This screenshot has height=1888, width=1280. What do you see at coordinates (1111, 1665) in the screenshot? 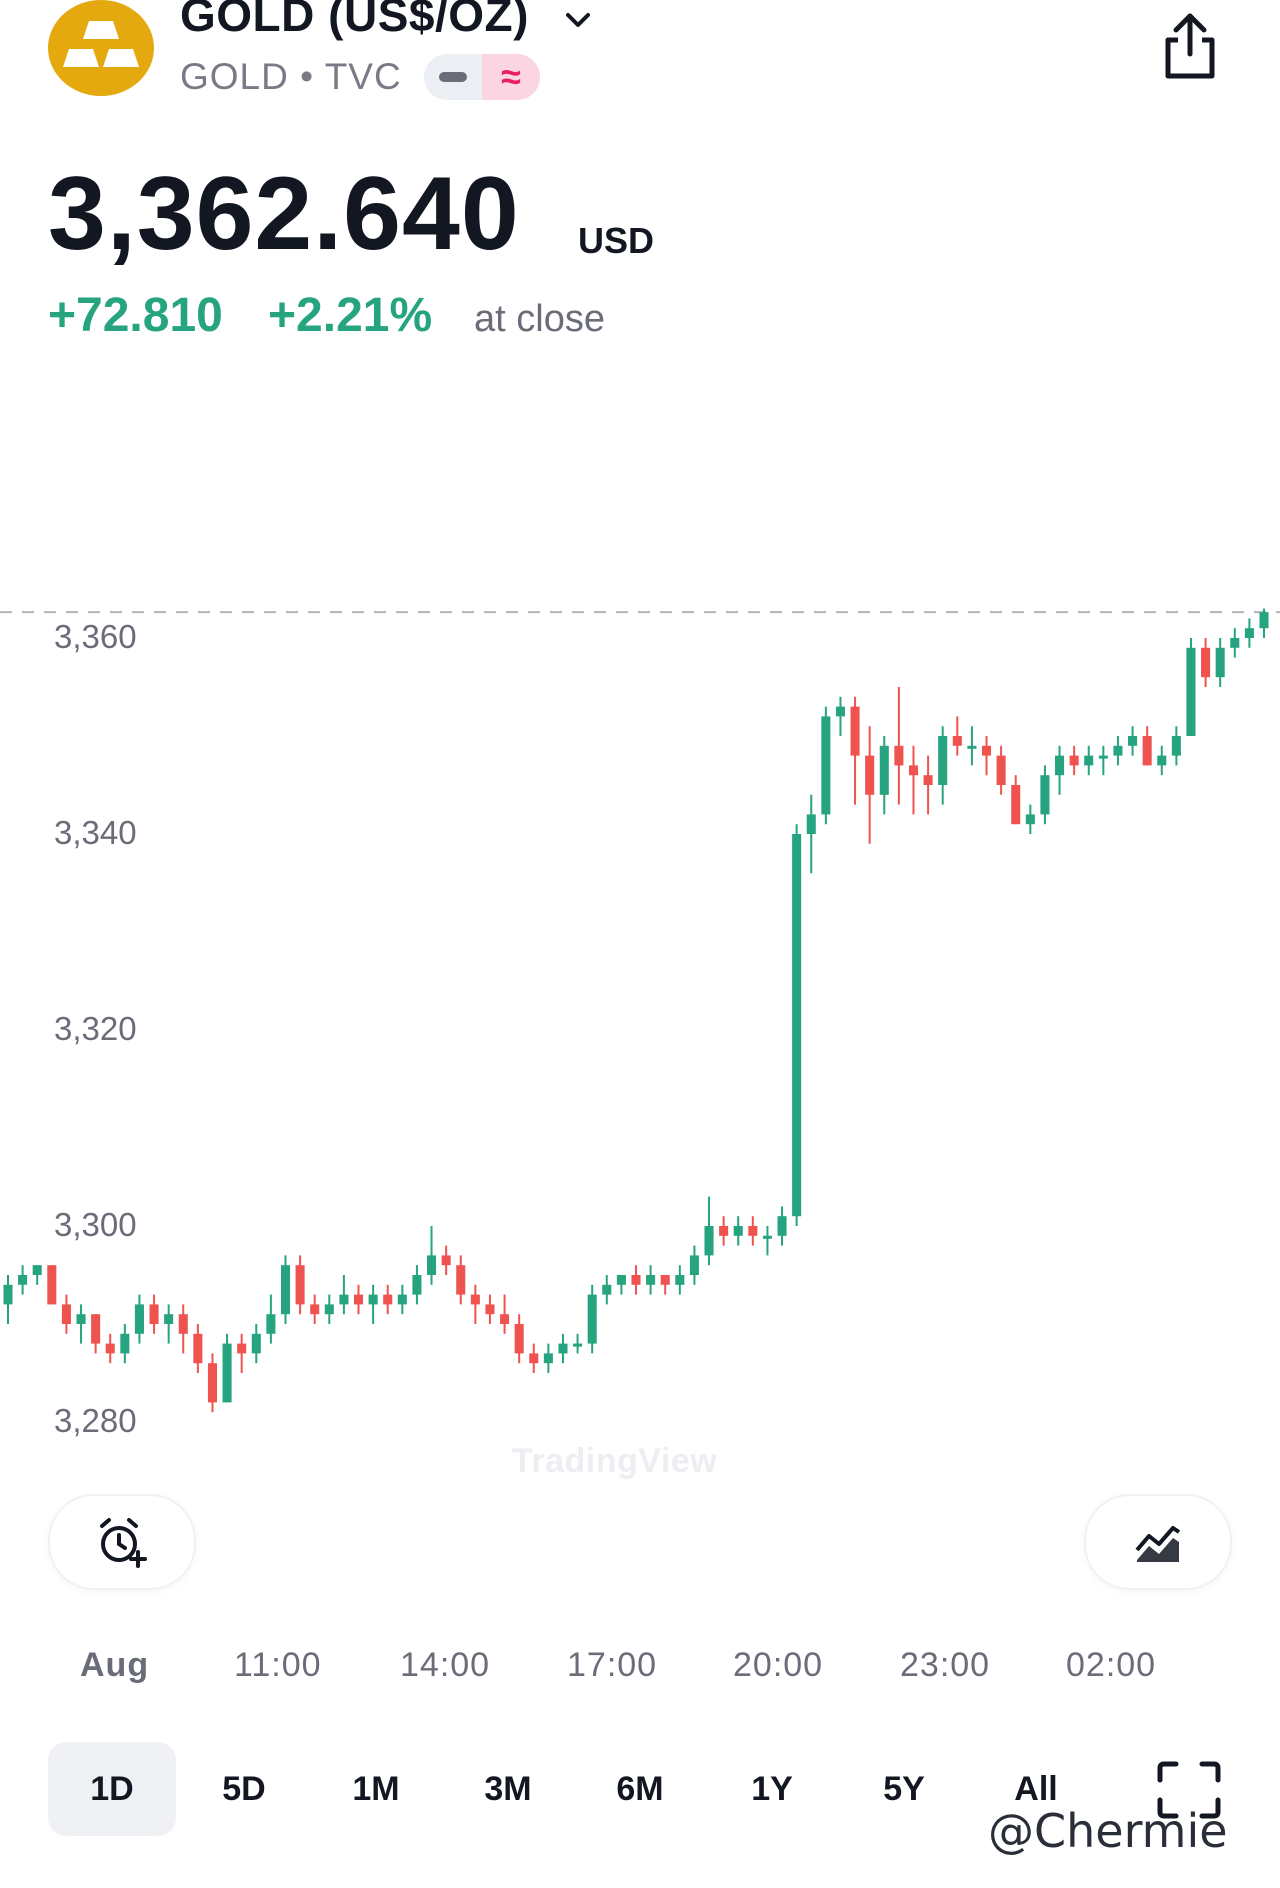
I see `x-tick-label: 02:00` at bounding box center [1111, 1665].